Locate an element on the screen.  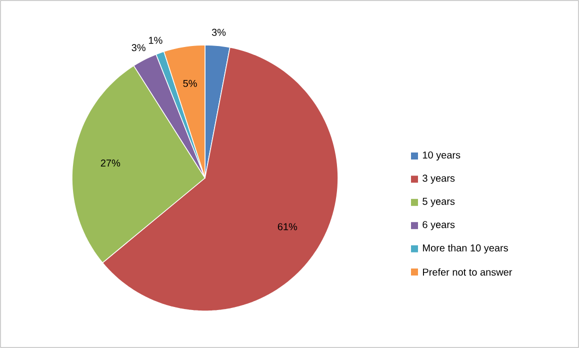
legend-label: 10 years is located at coordinates (441, 156).